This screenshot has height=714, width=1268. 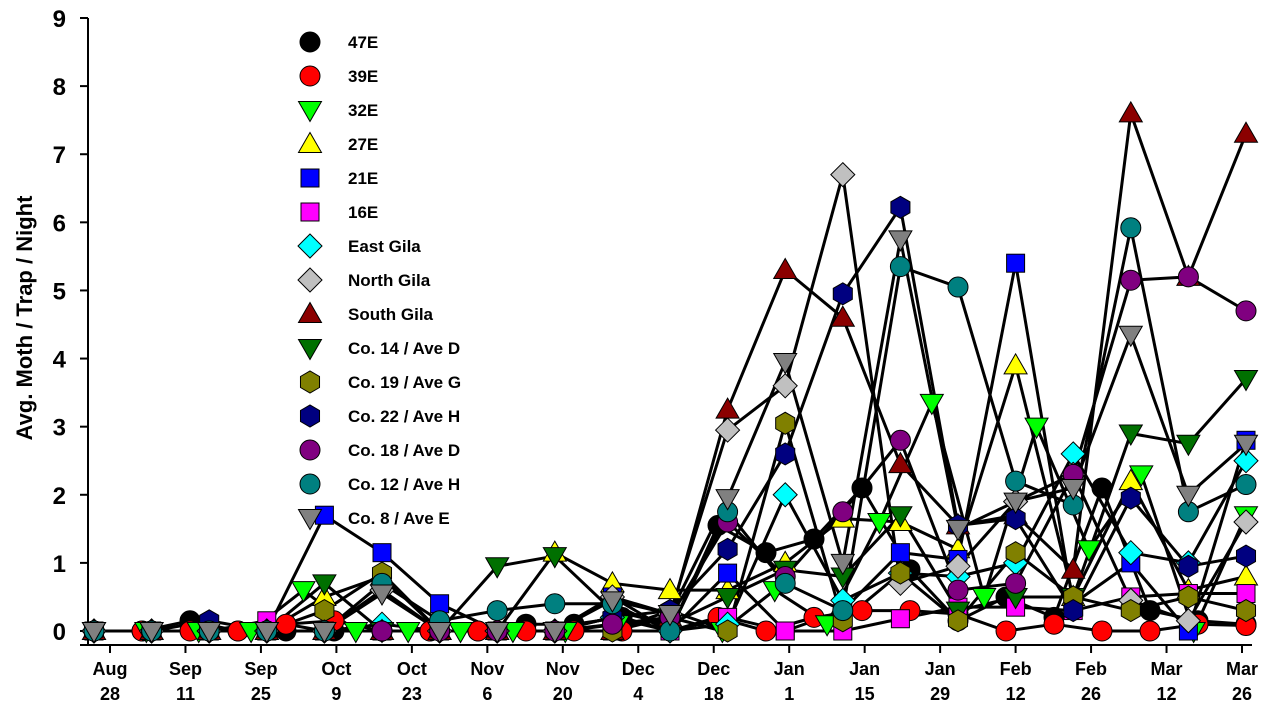 I want to click on legend-marker-co-19-ave-g, so click(x=310, y=382).